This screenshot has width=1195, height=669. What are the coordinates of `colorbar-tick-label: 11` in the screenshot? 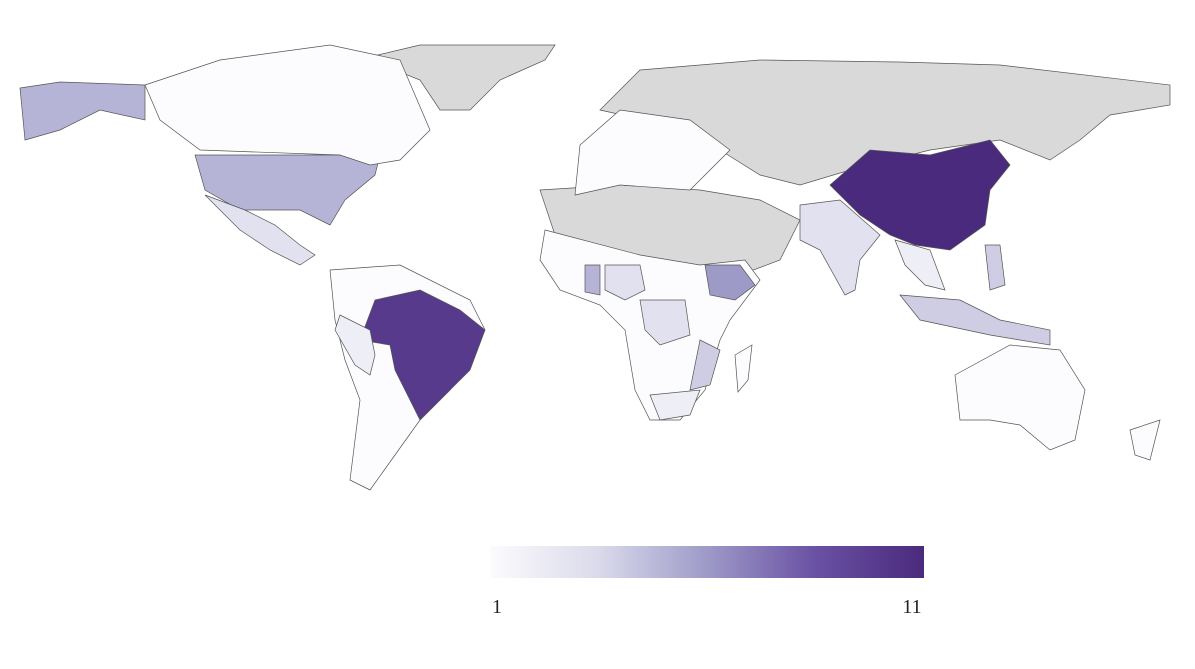 It's located at (911, 607).